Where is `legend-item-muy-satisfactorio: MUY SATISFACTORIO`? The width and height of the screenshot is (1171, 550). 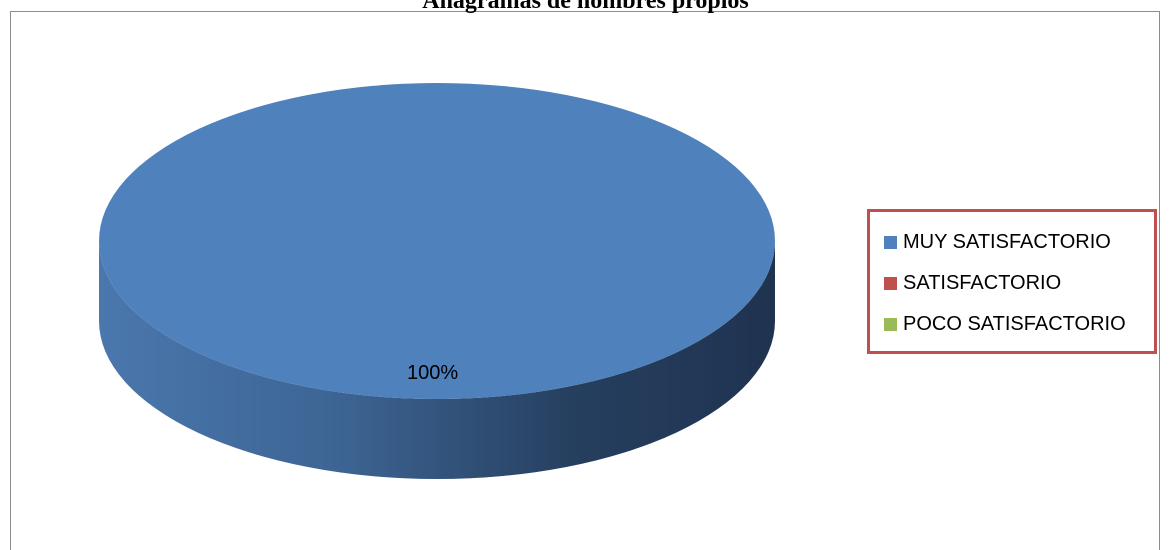 legend-item-muy-satisfactorio: MUY SATISFACTORIO is located at coordinates (1019, 242).